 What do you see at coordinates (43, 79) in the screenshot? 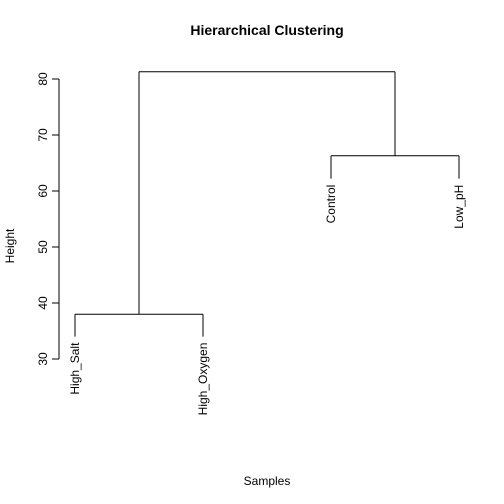
I see `y-tick-label: 80` at bounding box center [43, 79].